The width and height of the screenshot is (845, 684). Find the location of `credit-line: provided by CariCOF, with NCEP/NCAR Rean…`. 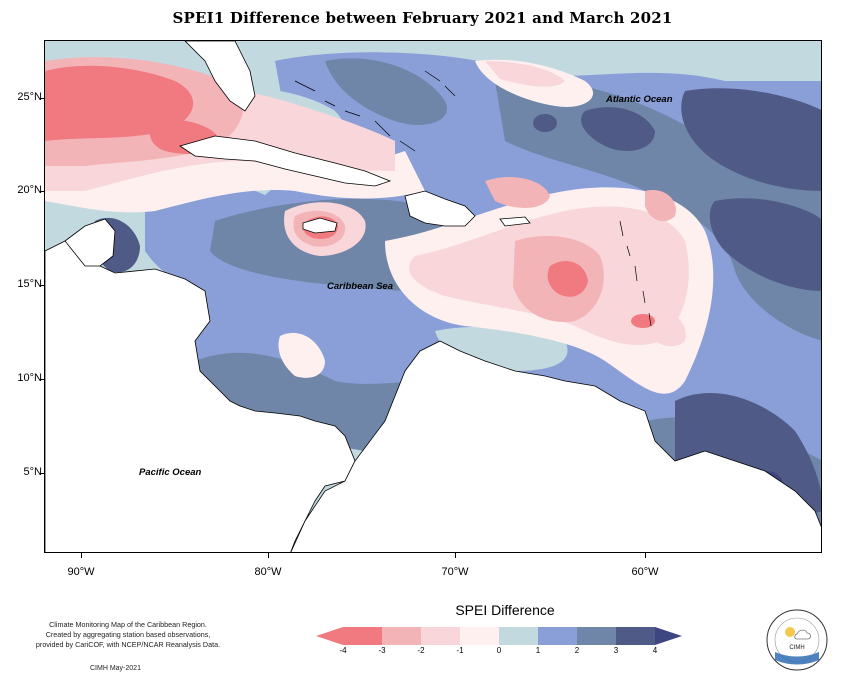

credit-line: provided by CariCOF, with NCEP/NCAR Rean… is located at coordinates (128, 644).